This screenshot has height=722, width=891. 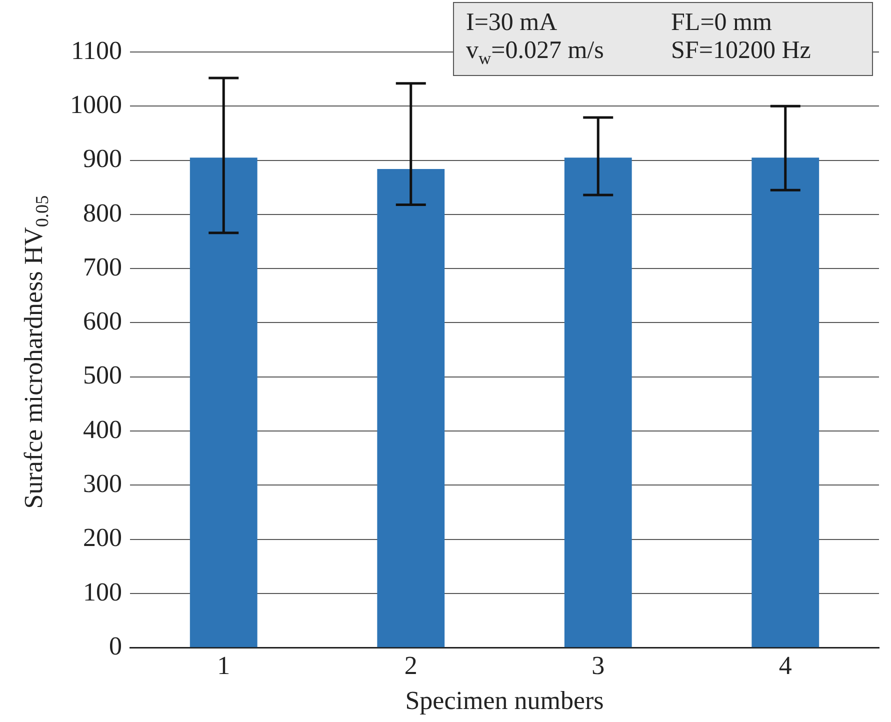 I want to click on annotation: v$_{w}$=0.027 m/s, so click(x=535, y=53).